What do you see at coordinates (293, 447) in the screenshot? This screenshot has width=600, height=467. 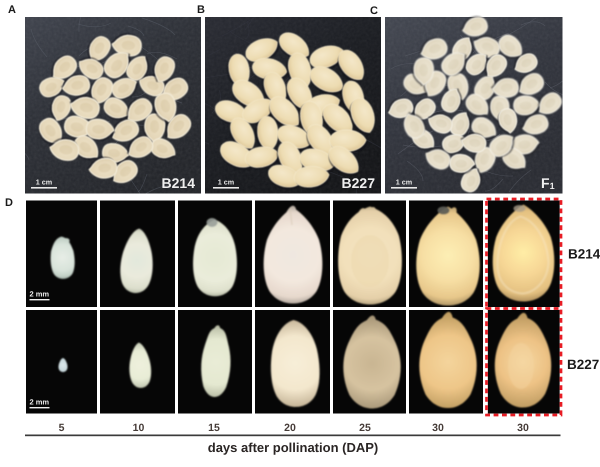 I see `svg-text: days after pollination (DAP)` at bounding box center [293, 447].